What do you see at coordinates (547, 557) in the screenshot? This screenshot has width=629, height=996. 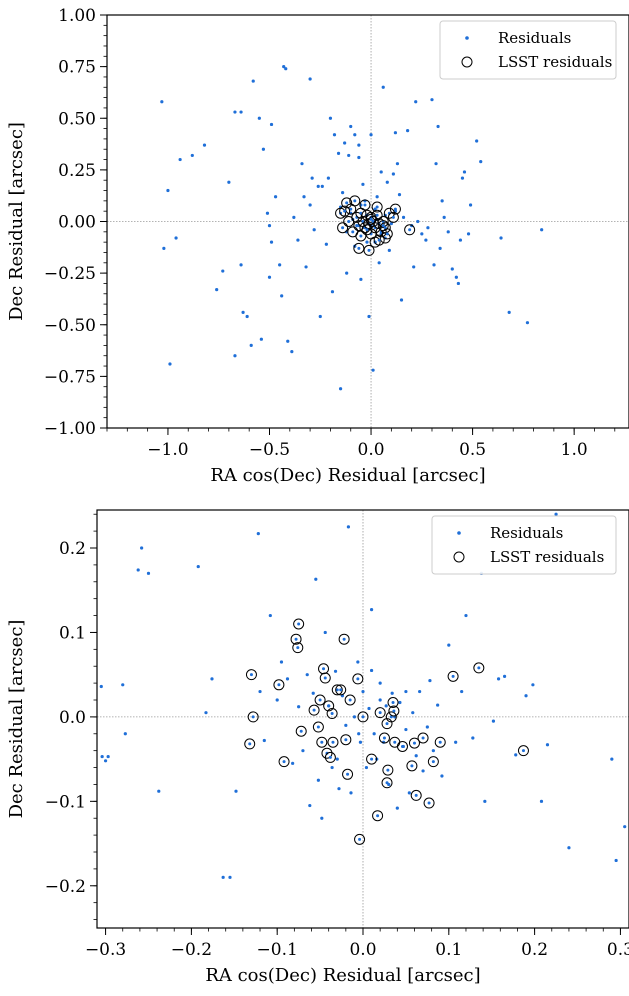 I see `legend-label: LSST residuals` at bounding box center [547, 557].